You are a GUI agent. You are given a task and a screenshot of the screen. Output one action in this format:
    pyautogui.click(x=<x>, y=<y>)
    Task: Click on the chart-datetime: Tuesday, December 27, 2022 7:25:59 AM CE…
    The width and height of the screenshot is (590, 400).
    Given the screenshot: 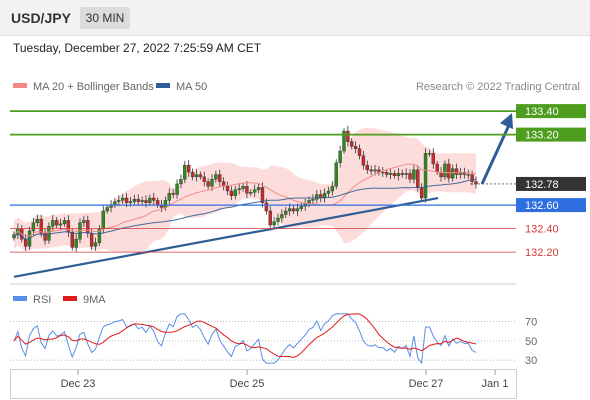 What is the action you would take?
    pyautogui.click(x=137, y=48)
    